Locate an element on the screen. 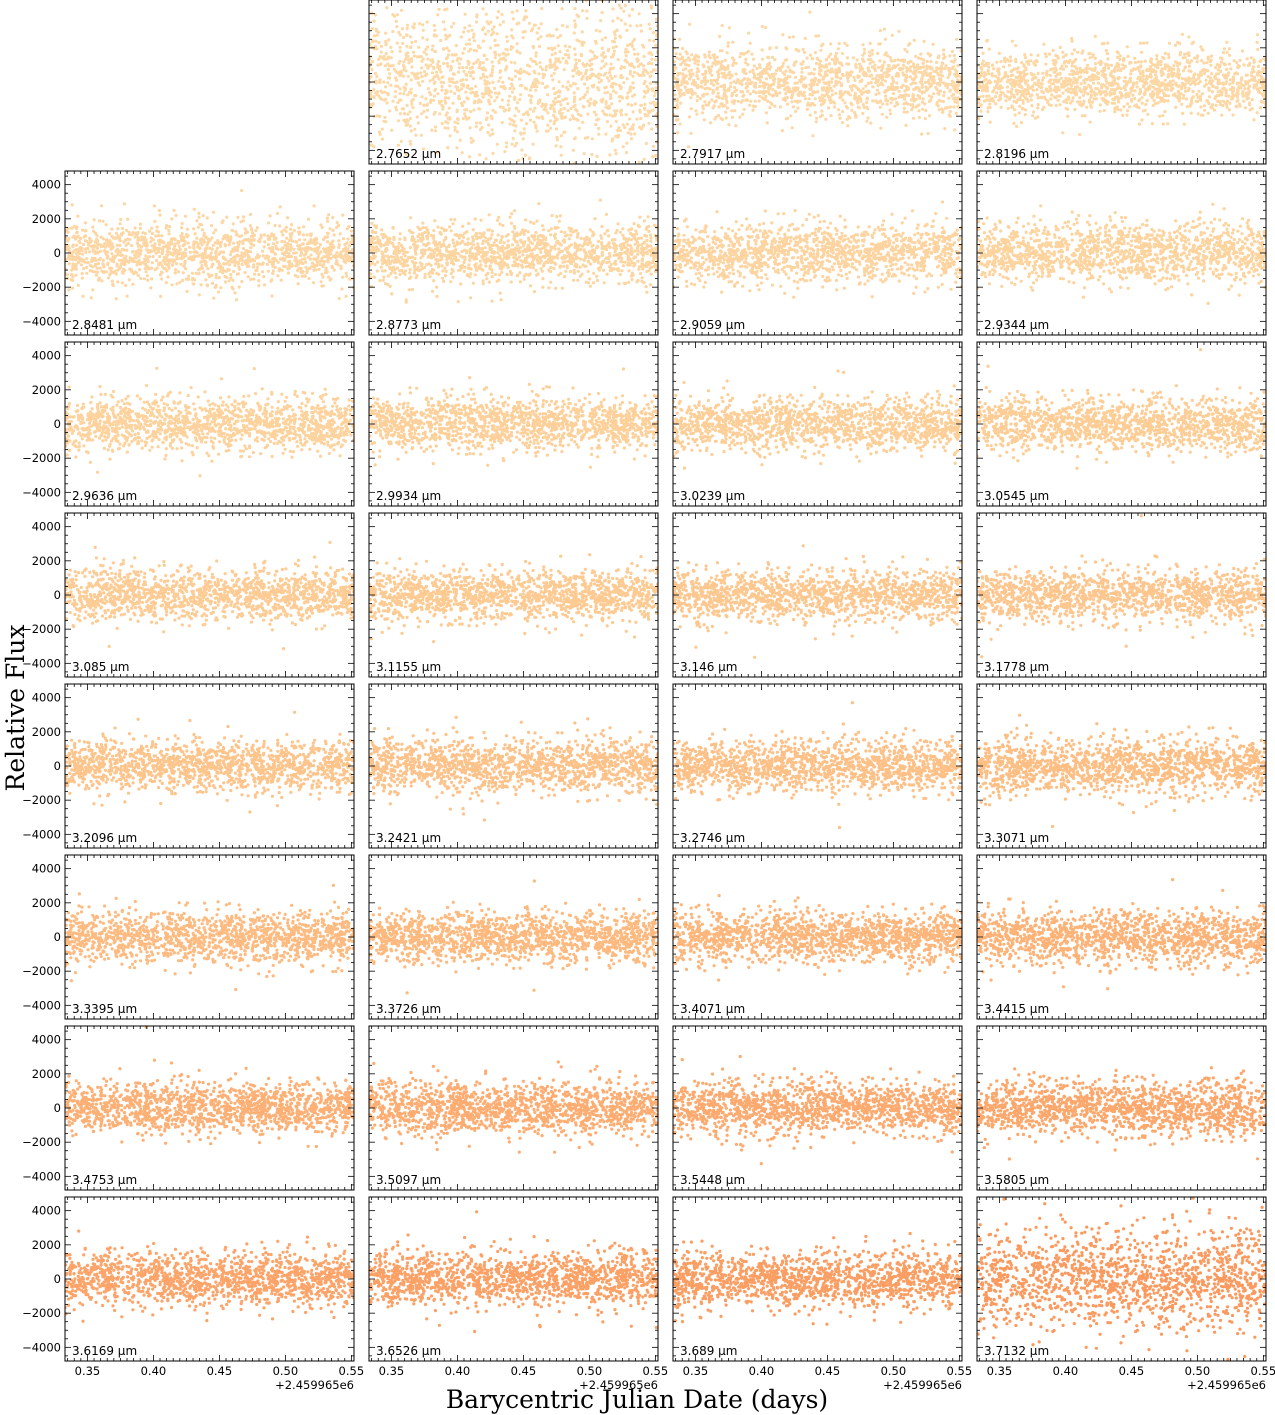  panel-2.7917: 2.7917 μm is located at coordinates (817, 82).